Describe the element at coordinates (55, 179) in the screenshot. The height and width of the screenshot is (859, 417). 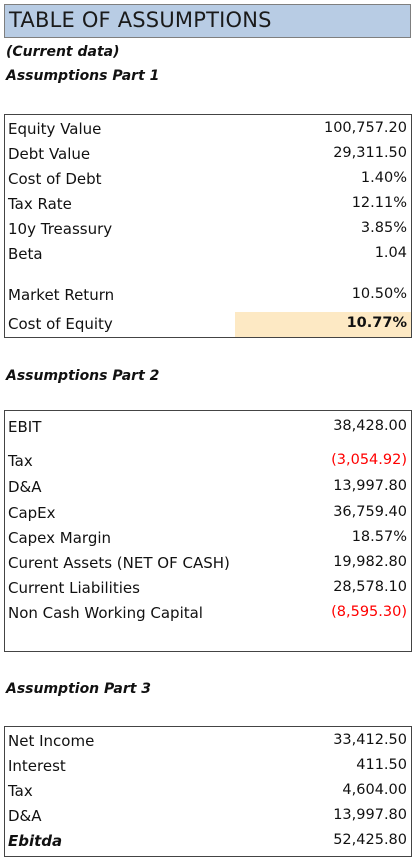
I see `row-label: Cost of Debt` at that location.